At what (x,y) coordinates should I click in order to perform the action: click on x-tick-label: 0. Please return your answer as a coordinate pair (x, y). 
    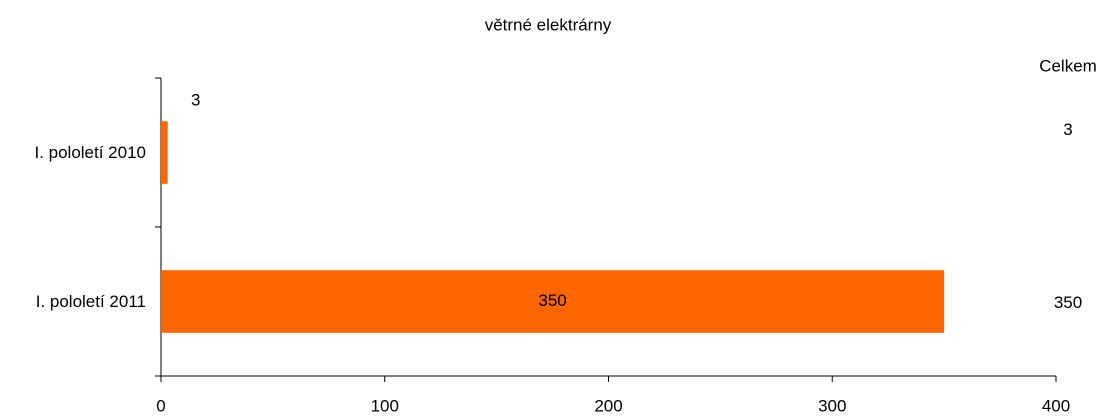
    Looking at the image, I should click on (160, 405).